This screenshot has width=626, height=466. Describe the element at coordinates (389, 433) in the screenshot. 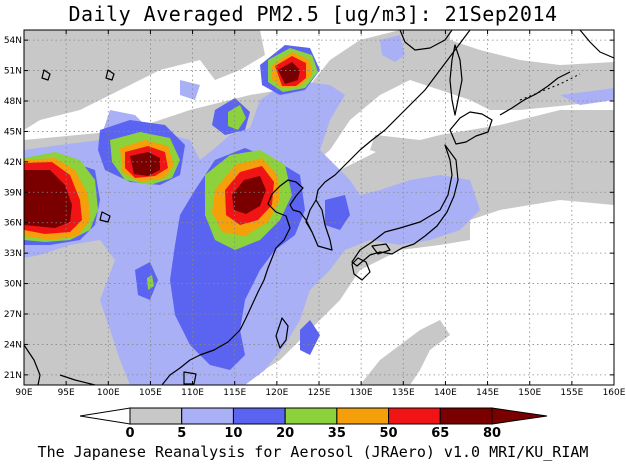

I see `colorbar-tick-label: 50` at that location.